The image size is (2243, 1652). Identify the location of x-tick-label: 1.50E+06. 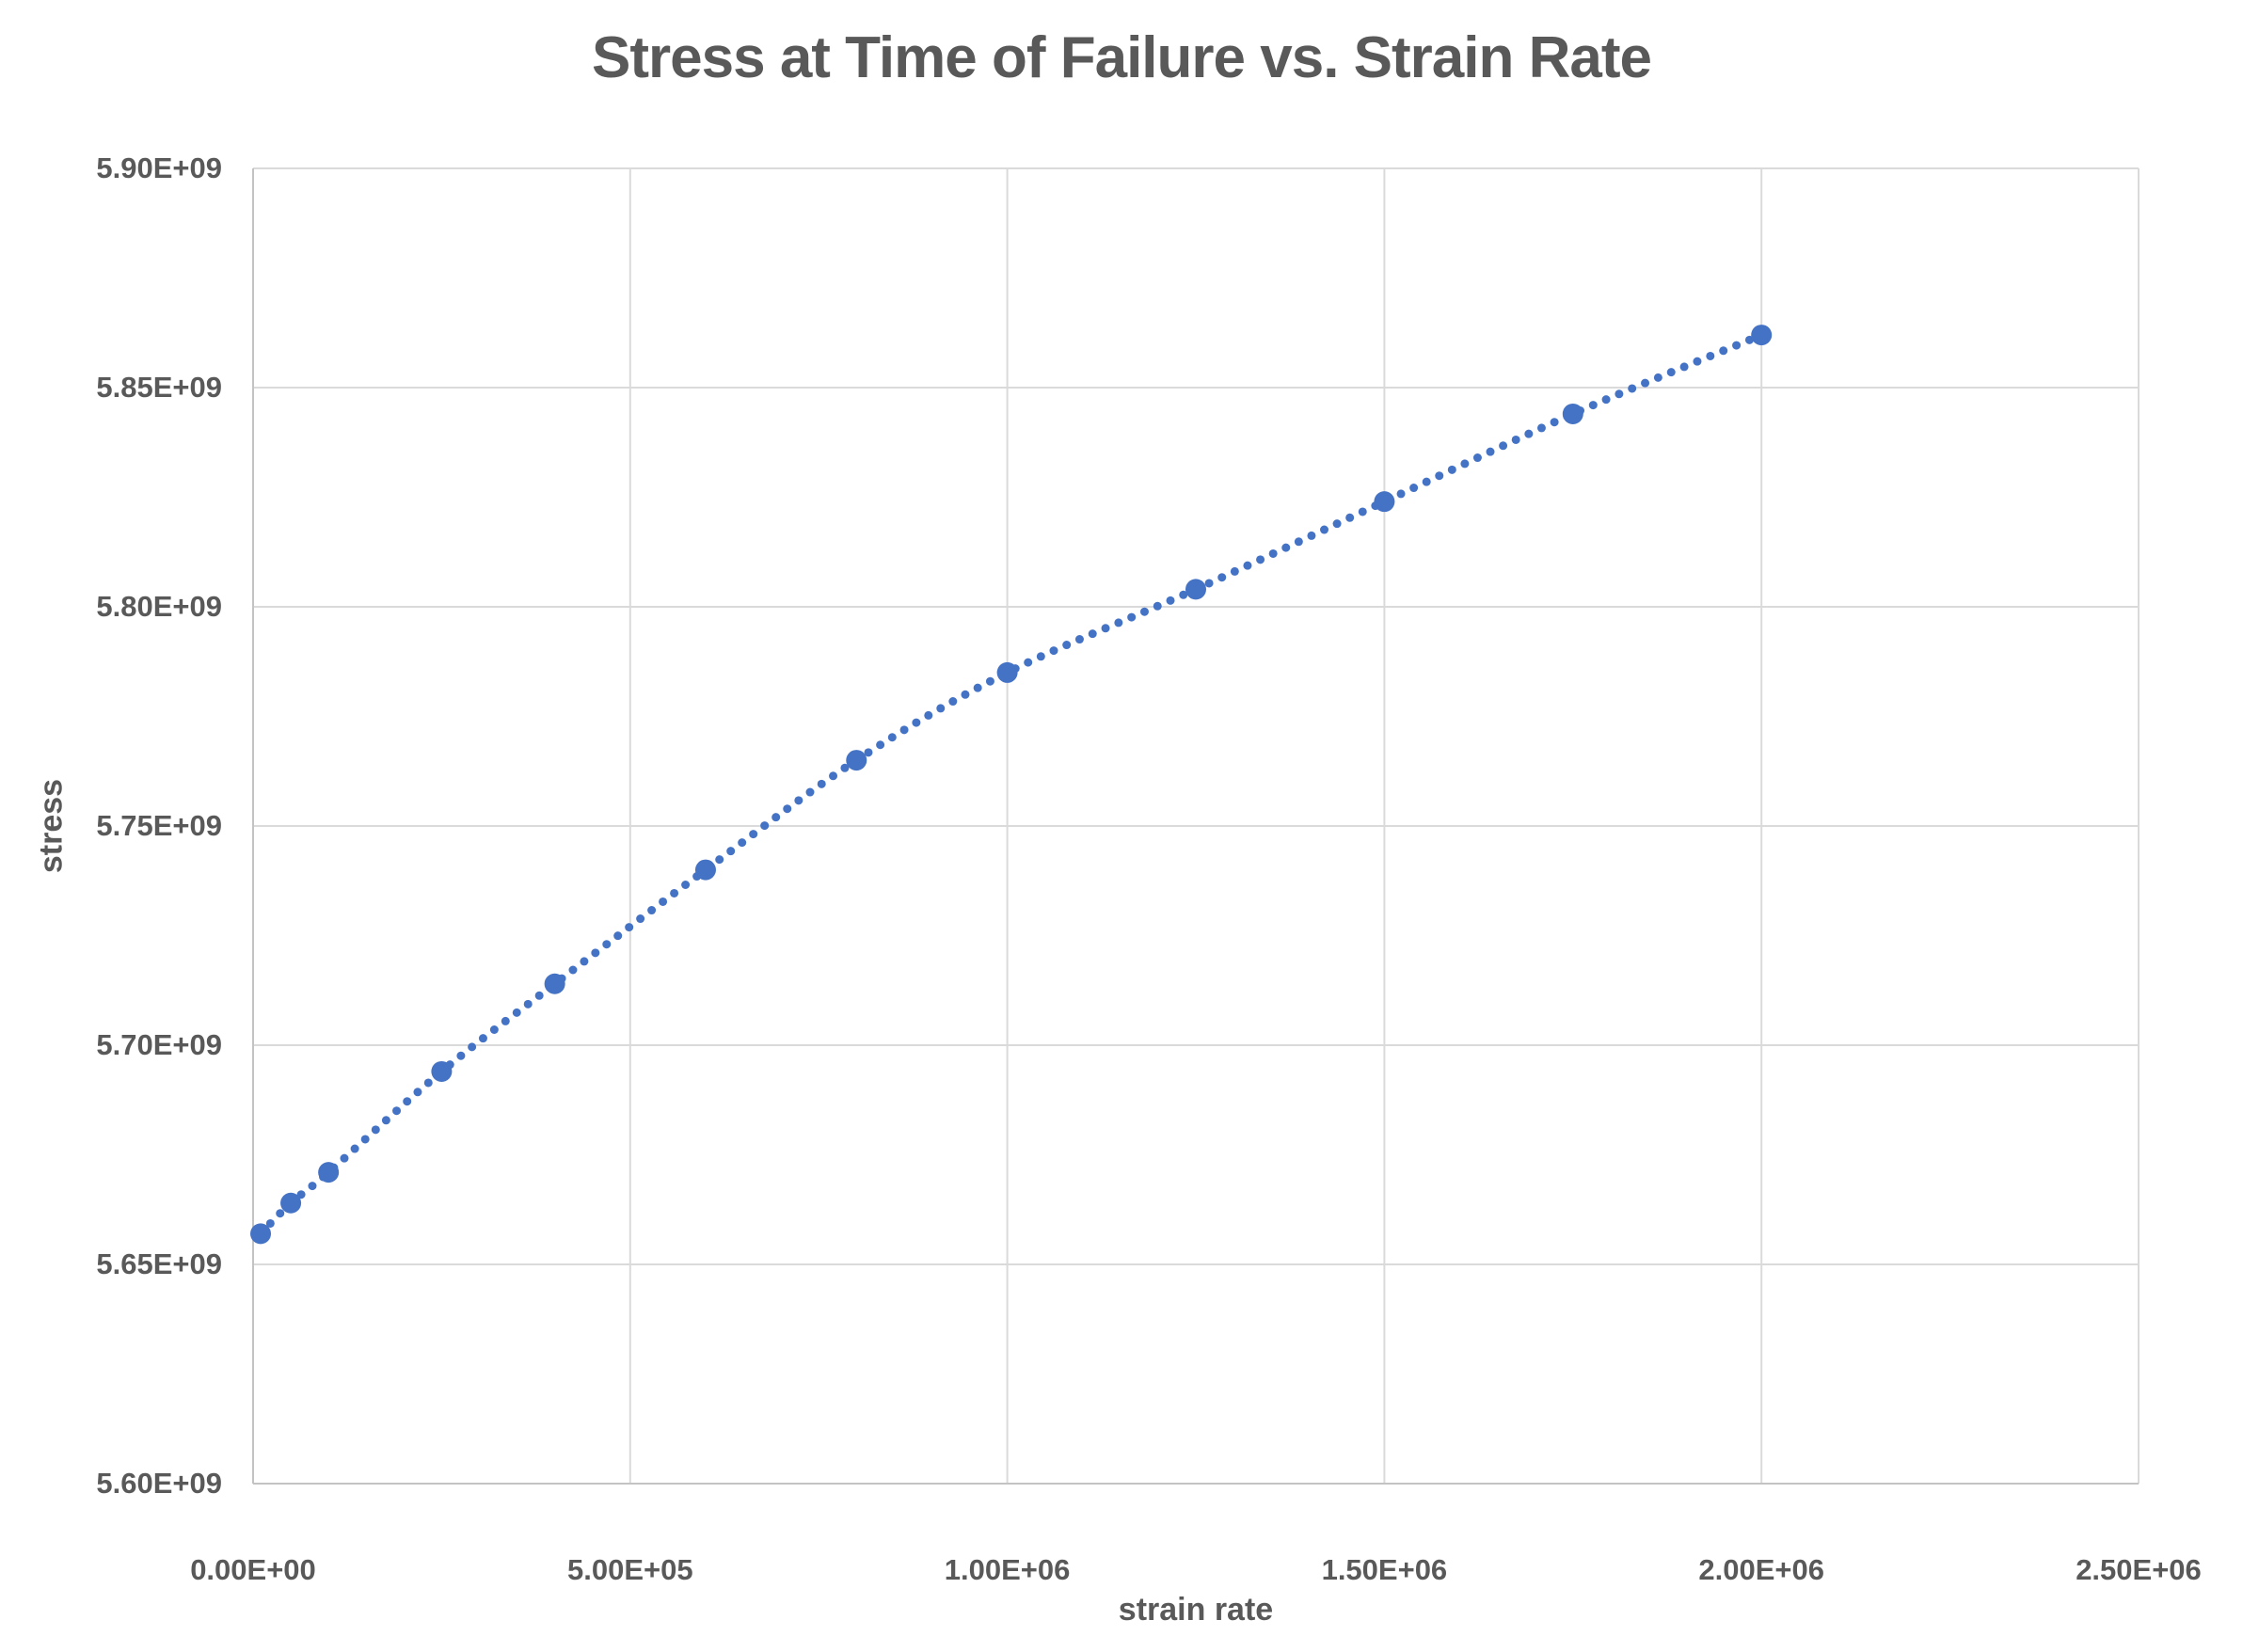
(1385, 1569).